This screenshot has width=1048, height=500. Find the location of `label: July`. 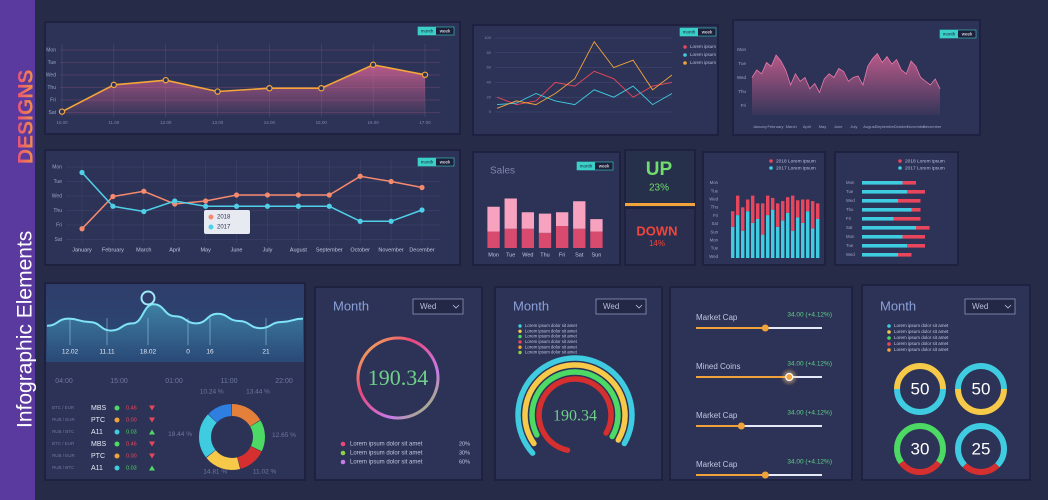

label: July is located at coordinates (268, 250).